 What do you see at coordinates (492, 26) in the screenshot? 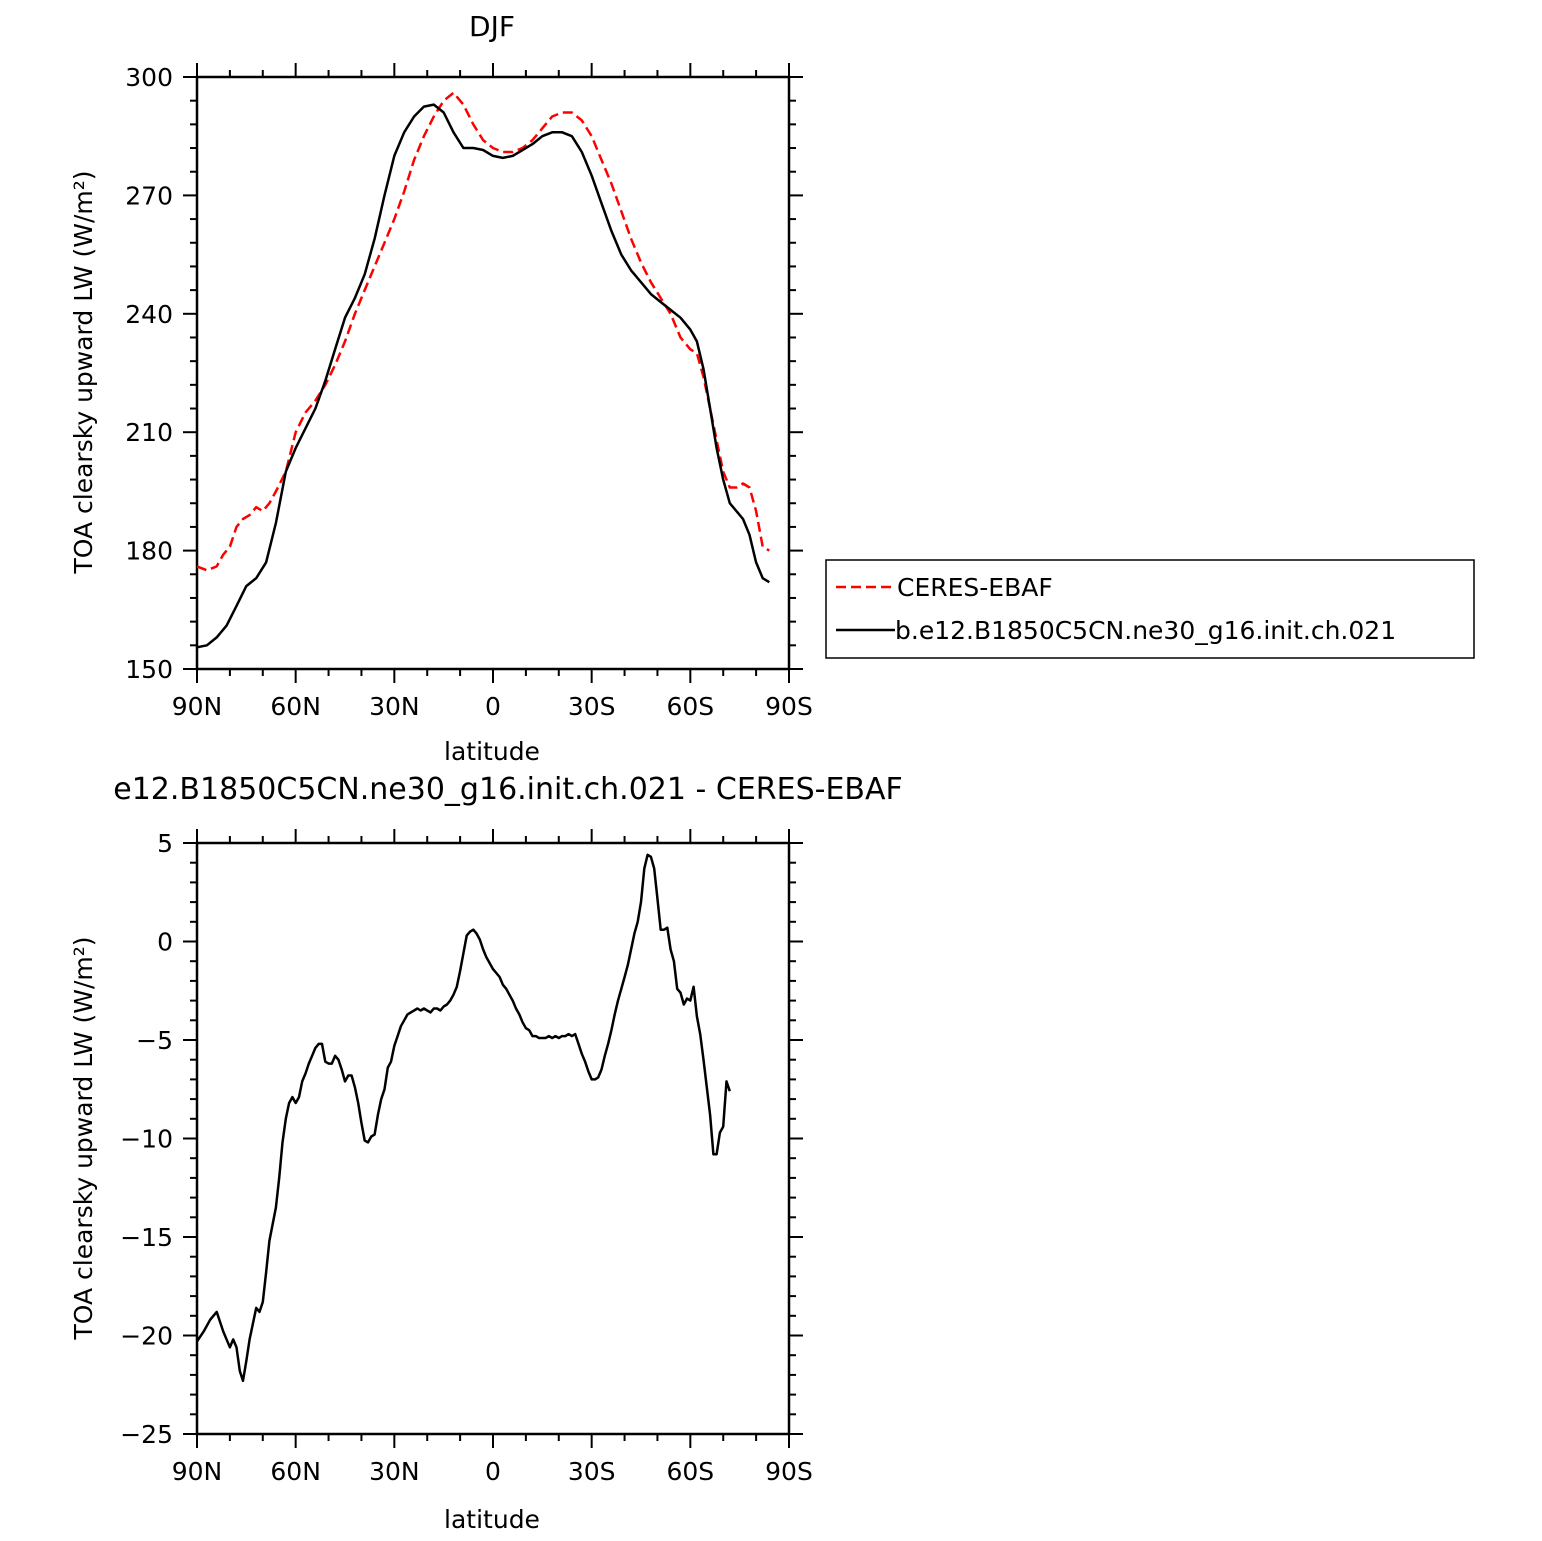
I see `top-chart-title: DJF` at bounding box center [492, 26].